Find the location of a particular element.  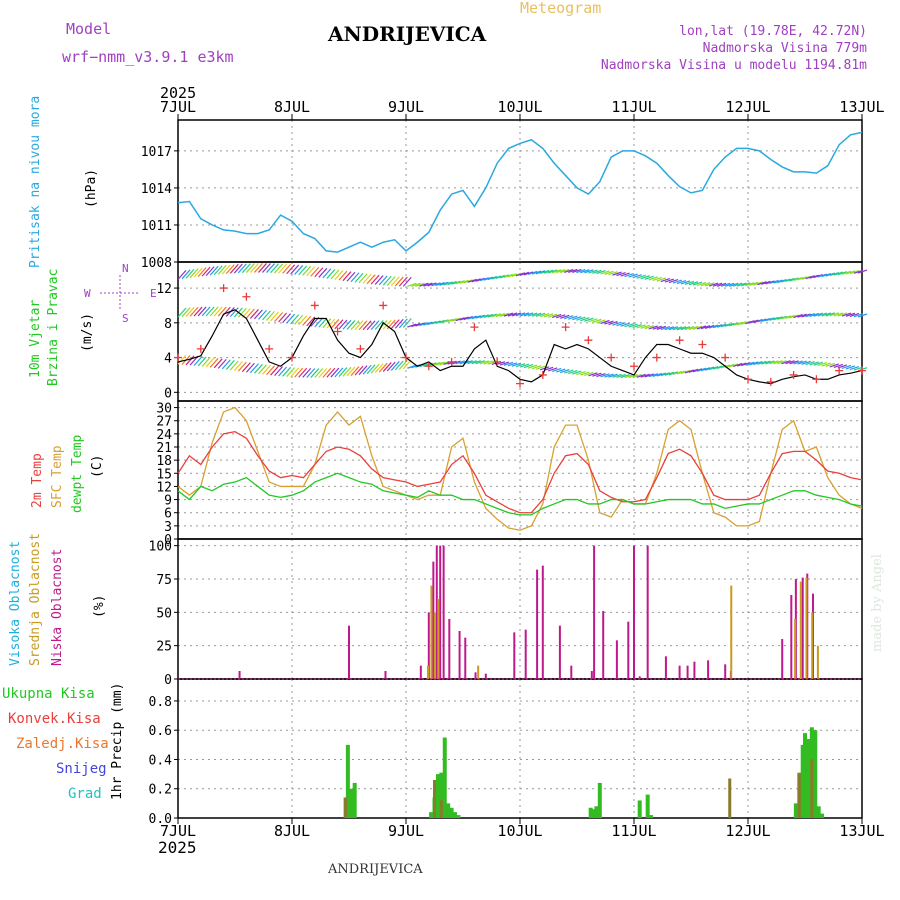

x-tick-label: 7JUL is located at coordinates (178, 107).